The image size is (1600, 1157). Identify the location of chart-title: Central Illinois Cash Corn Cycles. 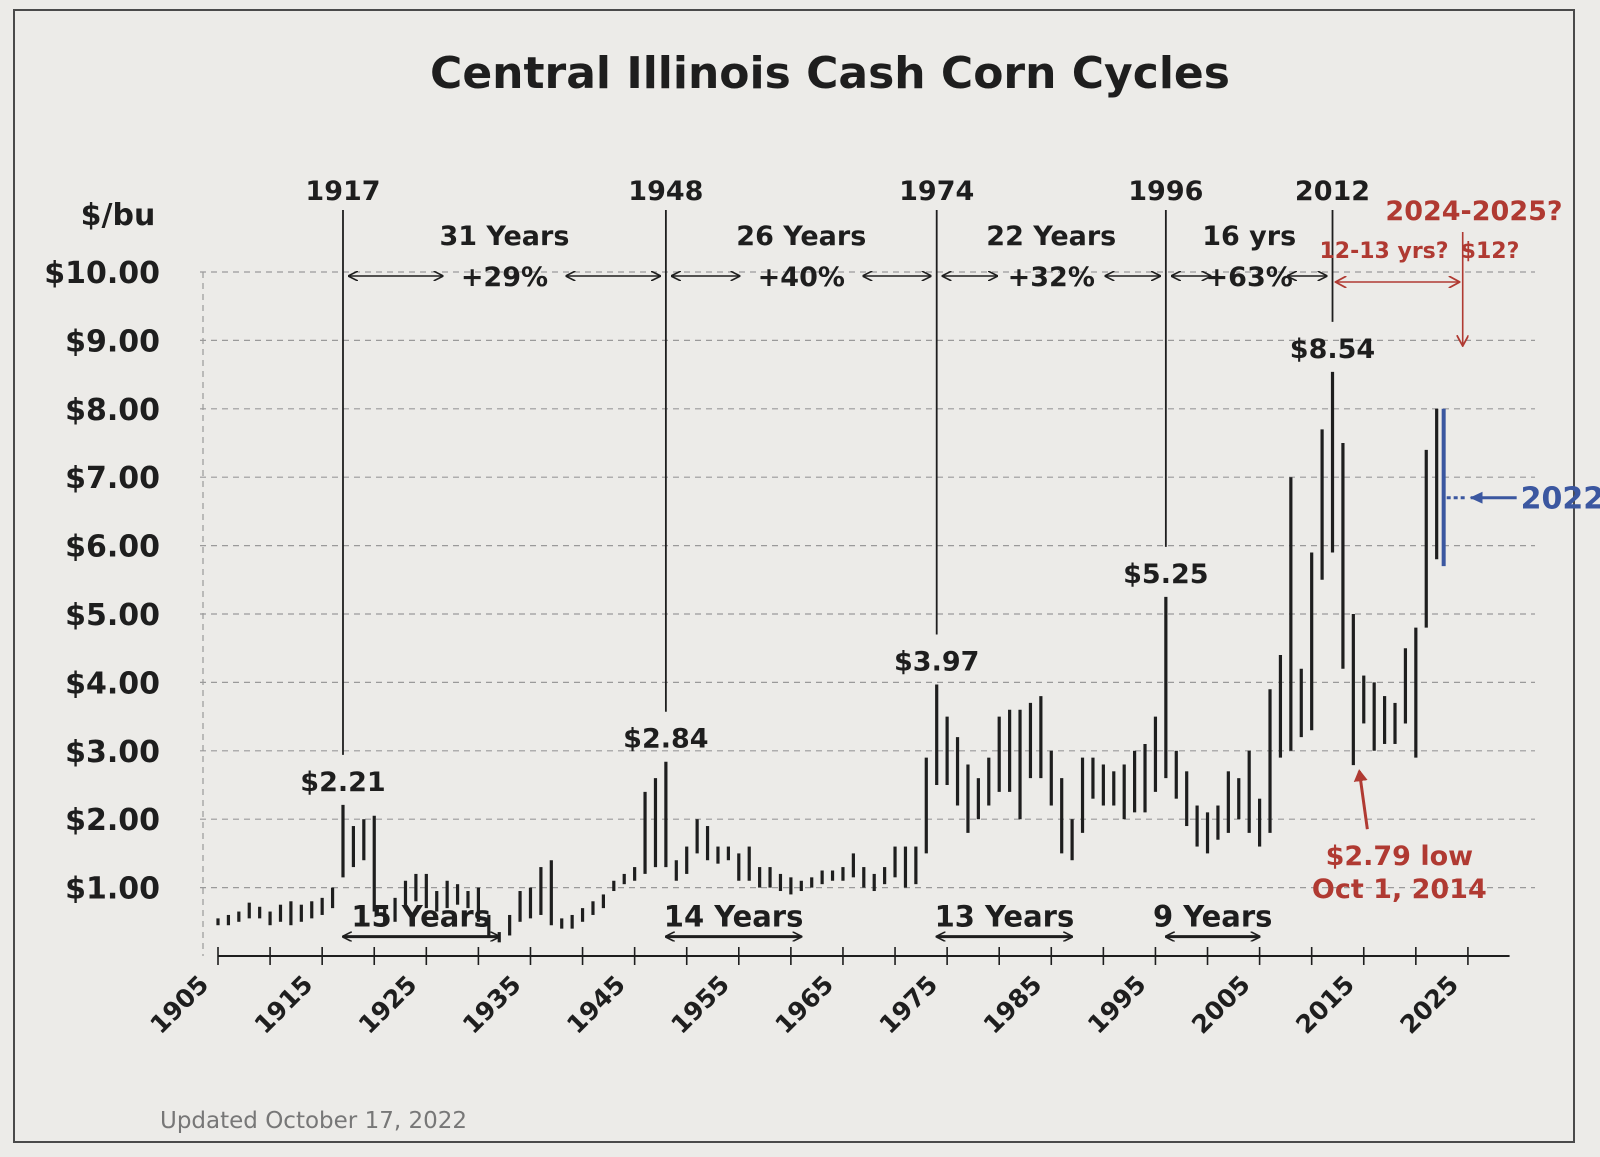
(830, 73).